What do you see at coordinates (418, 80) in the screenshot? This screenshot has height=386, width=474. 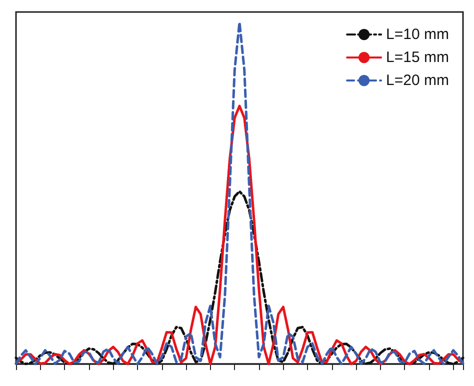 I see `legend-label: L=20 mm` at bounding box center [418, 80].